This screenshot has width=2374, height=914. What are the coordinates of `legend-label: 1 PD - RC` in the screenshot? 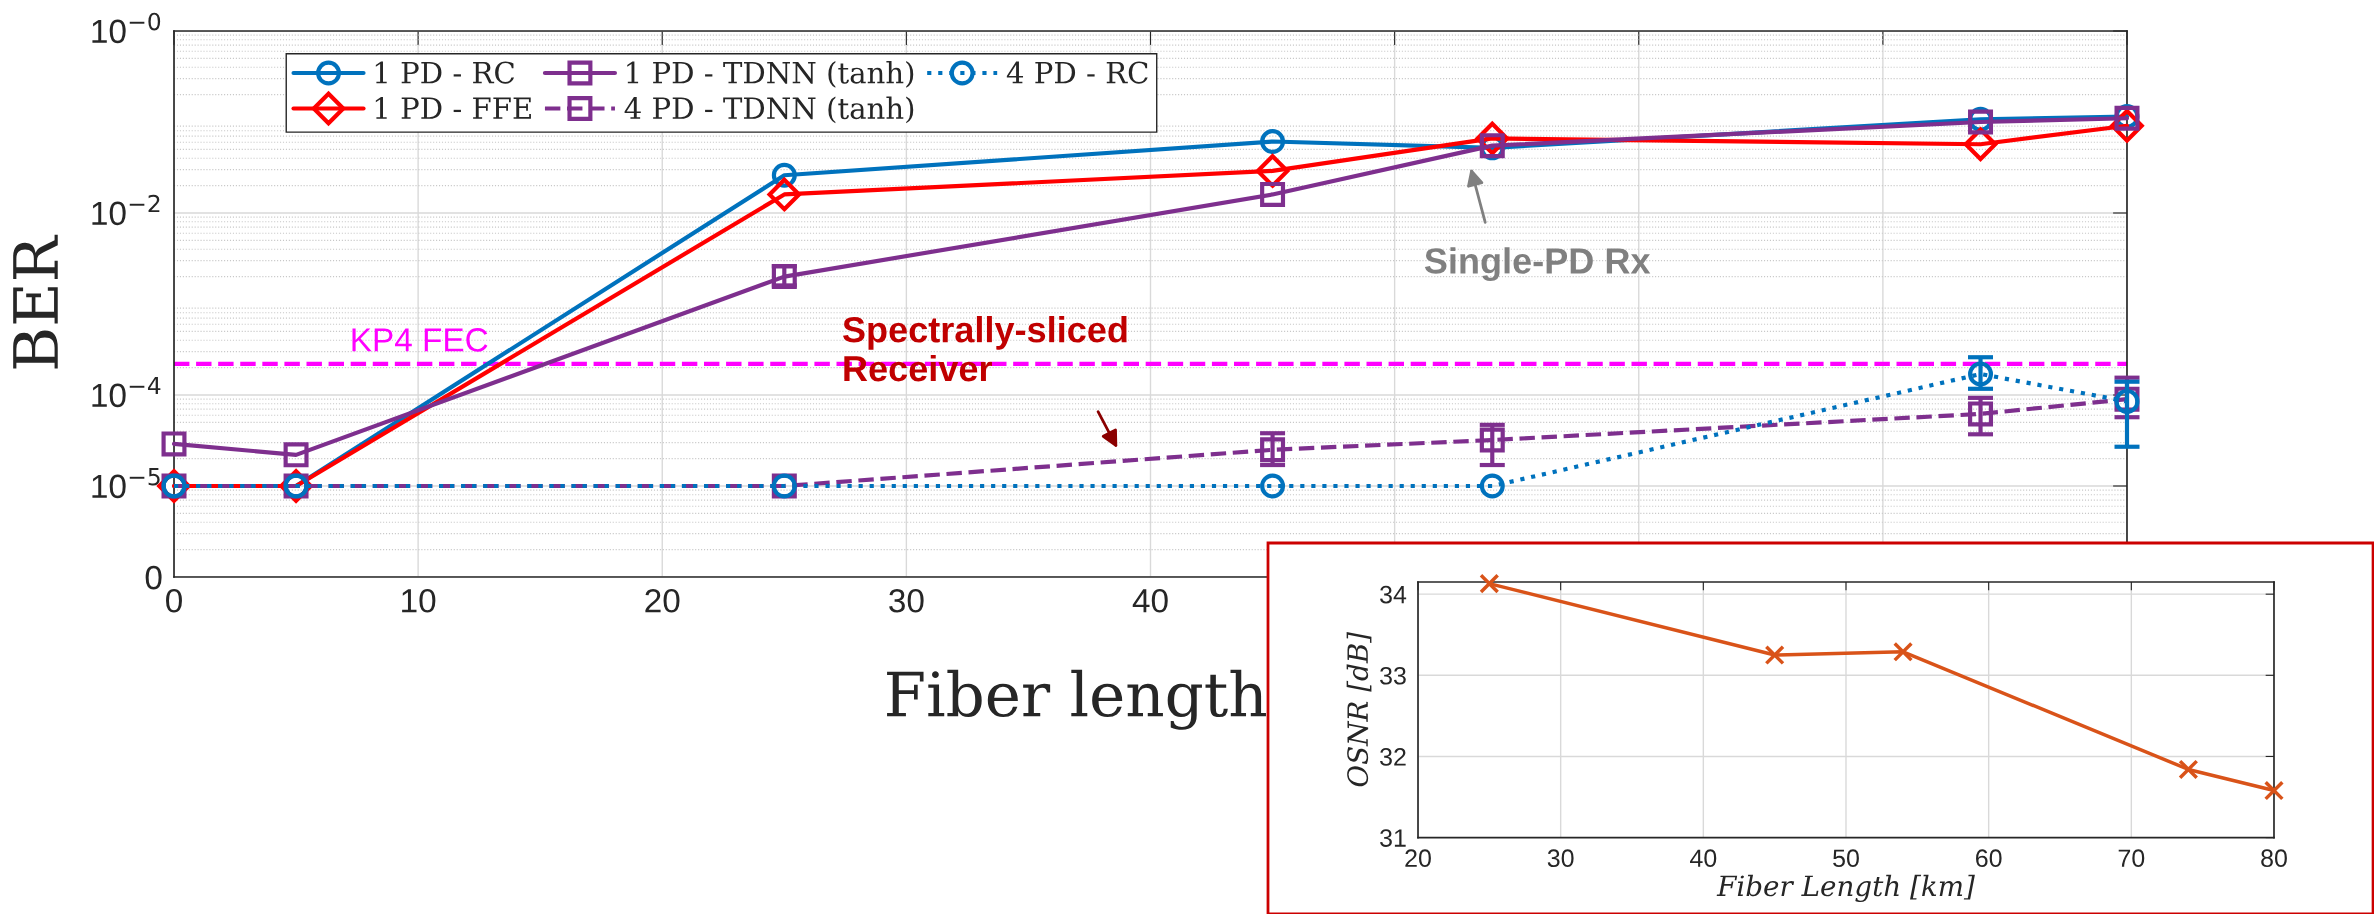 It's located at (445, 72).